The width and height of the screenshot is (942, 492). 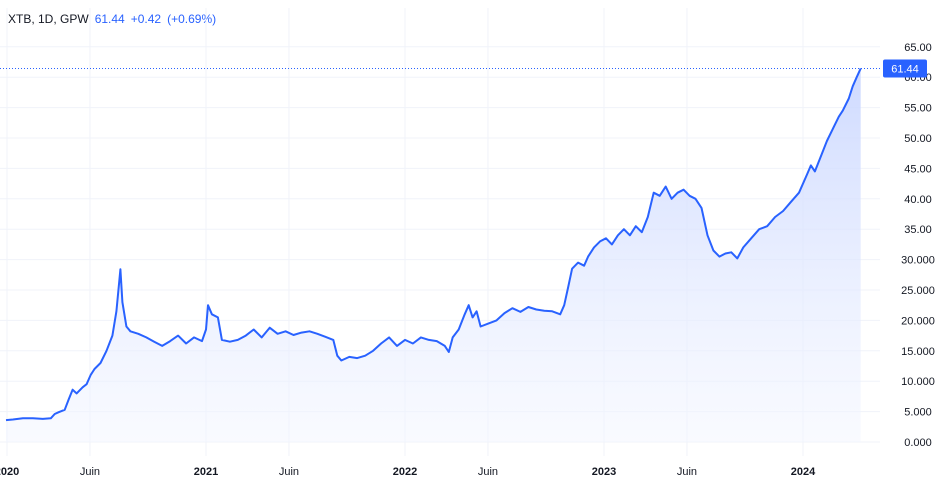 I want to click on y-tick-label: 45.00, so click(x=918, y=169).